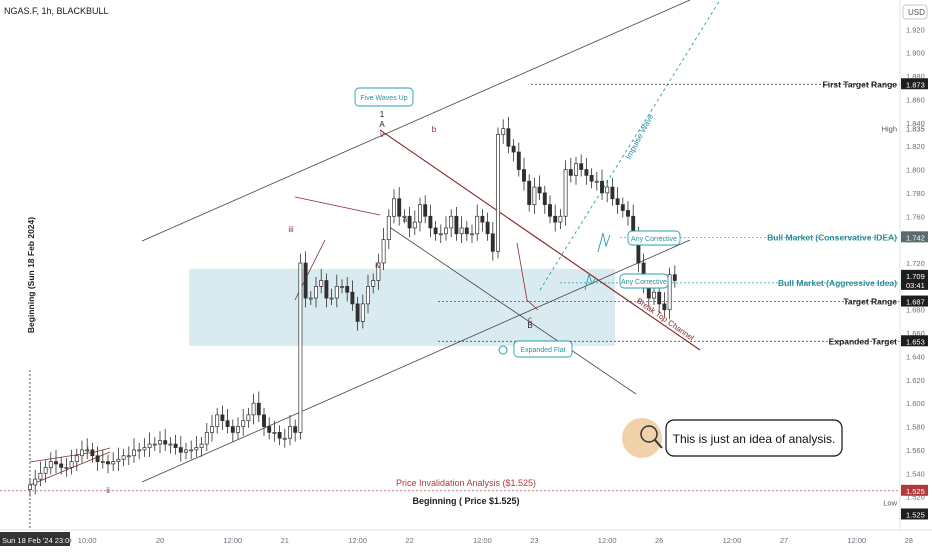  Describe the element at coordinates (863, 341) in the screenshot. I see `level-label: Expanded Target` at that location.